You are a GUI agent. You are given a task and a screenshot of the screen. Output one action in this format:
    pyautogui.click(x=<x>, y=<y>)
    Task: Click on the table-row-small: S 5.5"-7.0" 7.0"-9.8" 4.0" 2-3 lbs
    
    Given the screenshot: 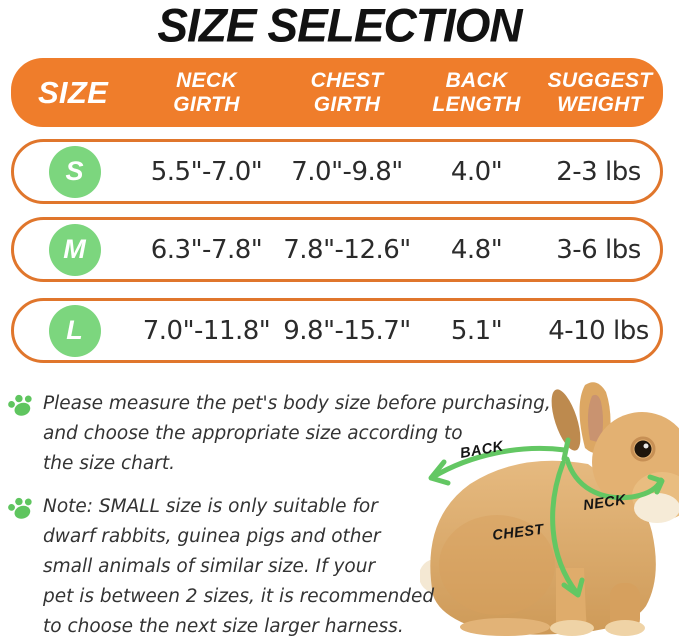 What is the action you would take?
    pyautogui.click(x=337, y=171)
    